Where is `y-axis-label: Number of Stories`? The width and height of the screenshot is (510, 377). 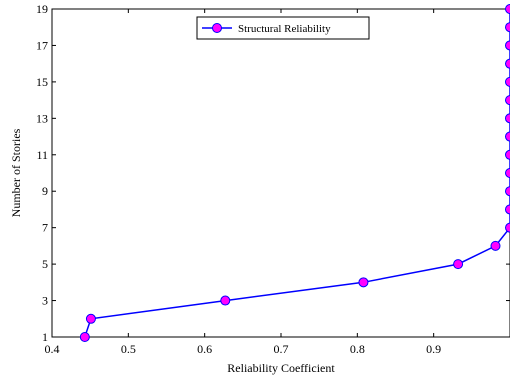
y-axis-label: Number of Stories is located at coordinates (16, 172).